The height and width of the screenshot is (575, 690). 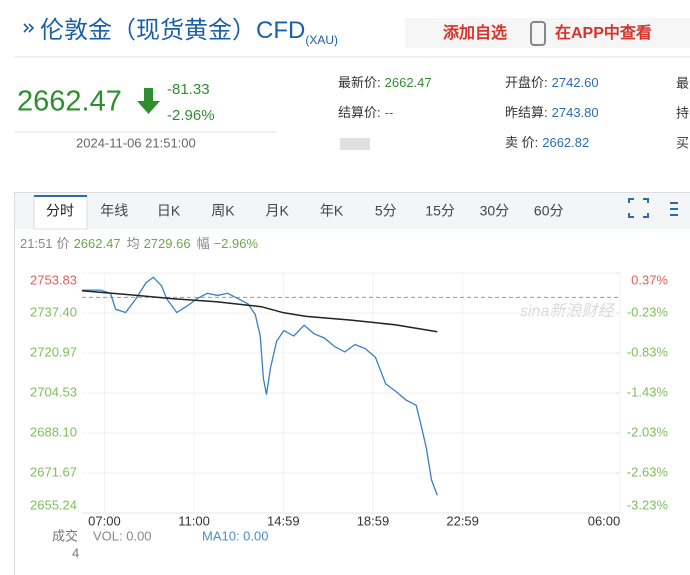 What do you see at coordinates (148, 101) in the screenshot?
I see `down-arrow` at bounding box center [148, 101].